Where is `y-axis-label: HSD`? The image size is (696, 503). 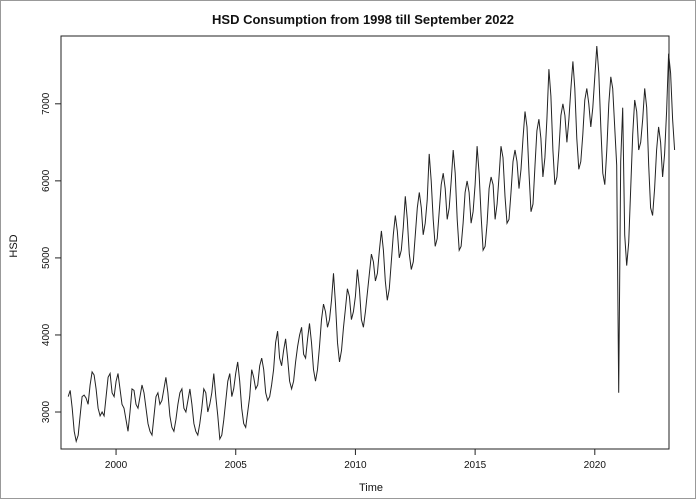 y-axis-label: HSD is located at coordinates (14, 245).